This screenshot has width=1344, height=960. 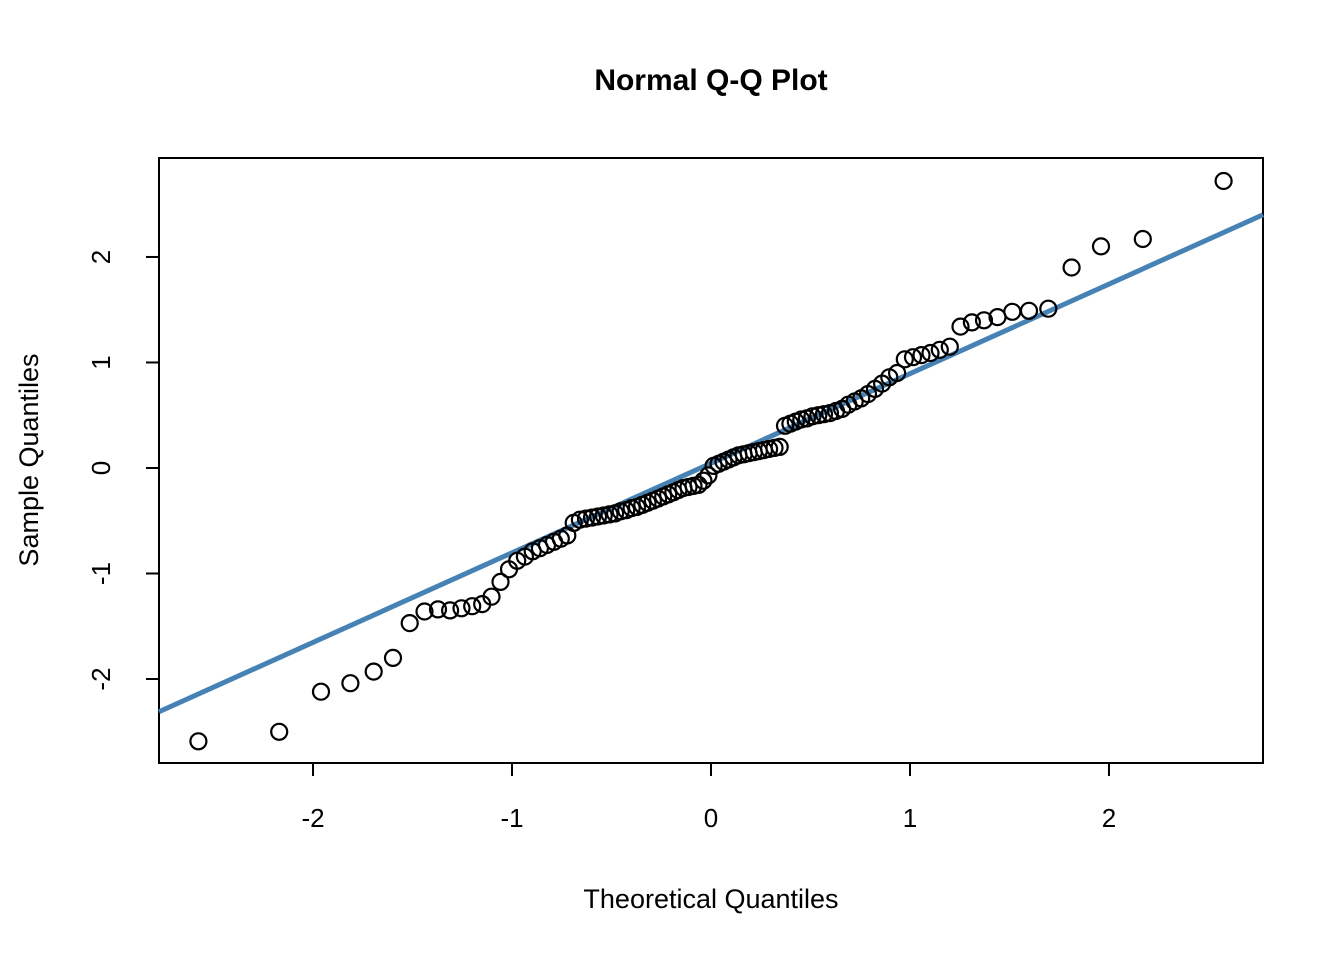 What do you see at coordinates (708, 798) in the screenshot?
I see `x-axis-ticks: -2 -1 0 1 2` at bounding box center [708, 798].